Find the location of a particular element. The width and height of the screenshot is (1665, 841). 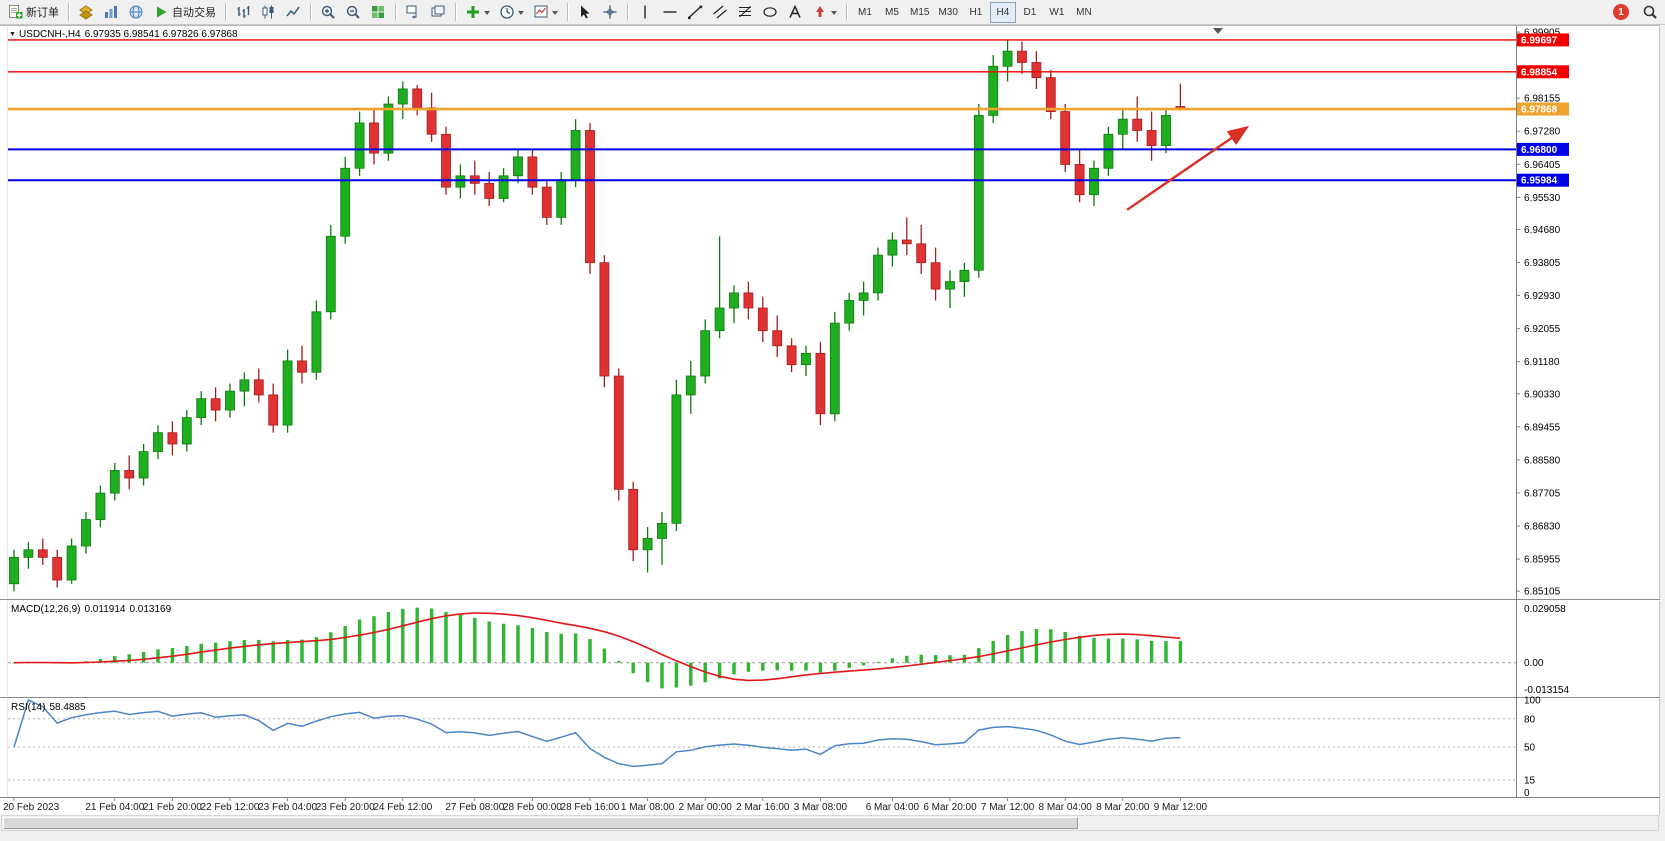

bar-chart-mode-button is located at coordinates (243, 12).